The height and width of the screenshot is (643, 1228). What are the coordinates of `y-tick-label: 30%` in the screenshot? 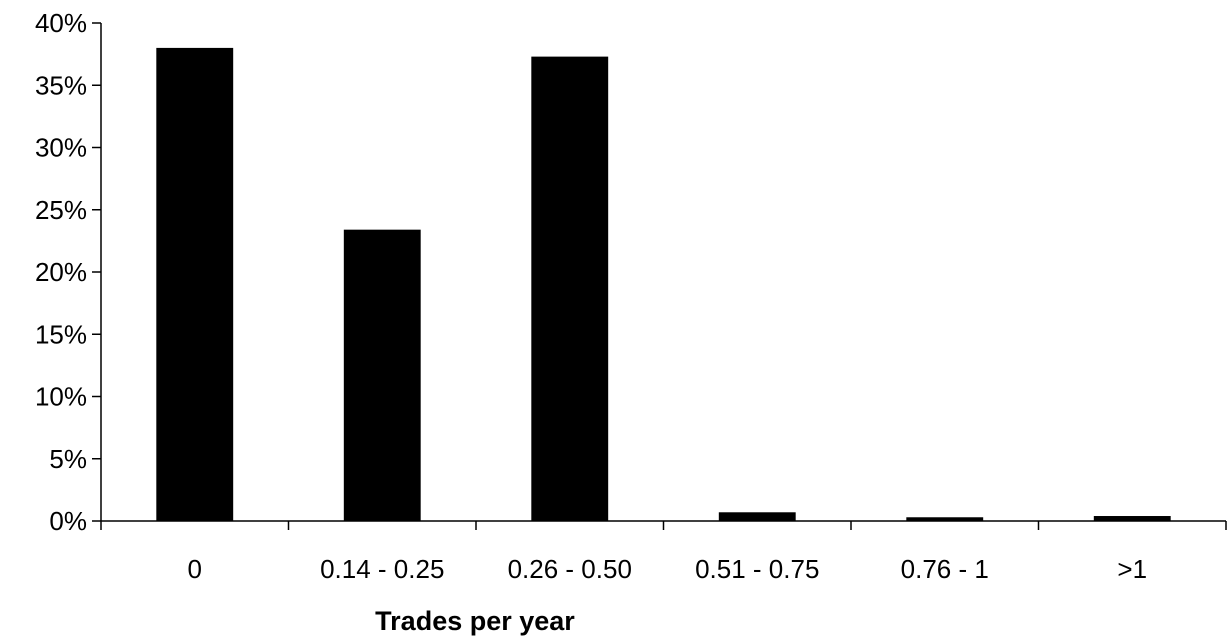 It's located at (61, 148).